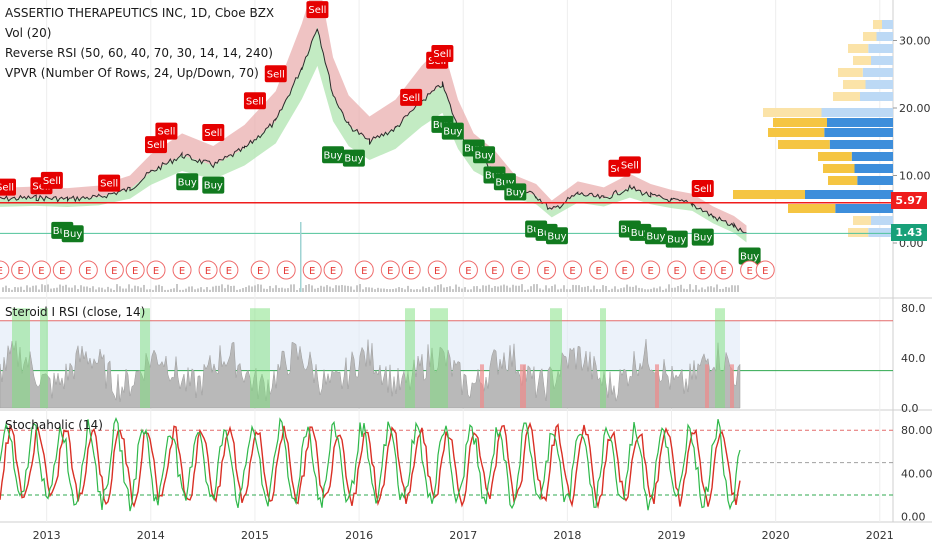  Describe the element at coordinates (913, 308) in the screenshot. I see `rsi-axis-label: 80.0` at that location.